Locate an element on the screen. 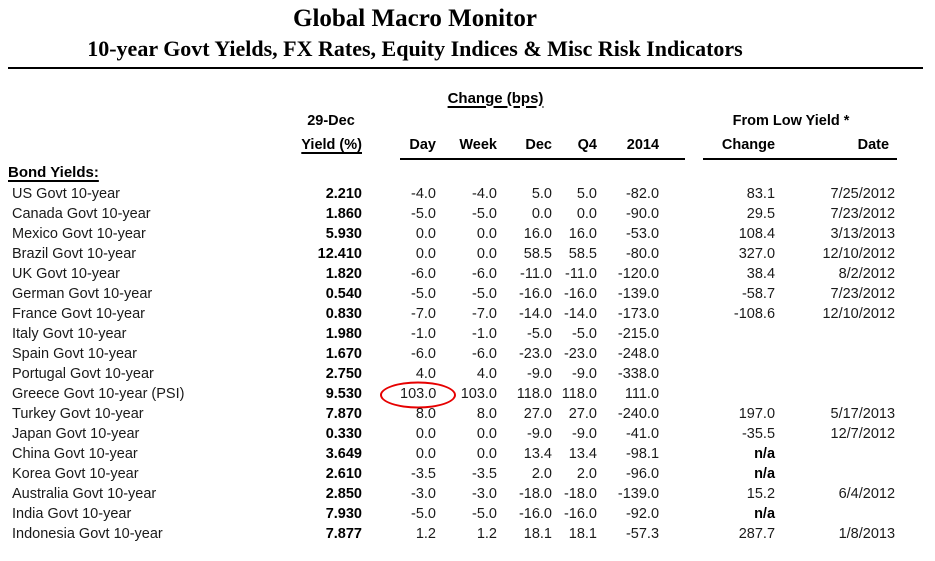  week-change-cell: 4.0 is located at coordinates (486, 374).